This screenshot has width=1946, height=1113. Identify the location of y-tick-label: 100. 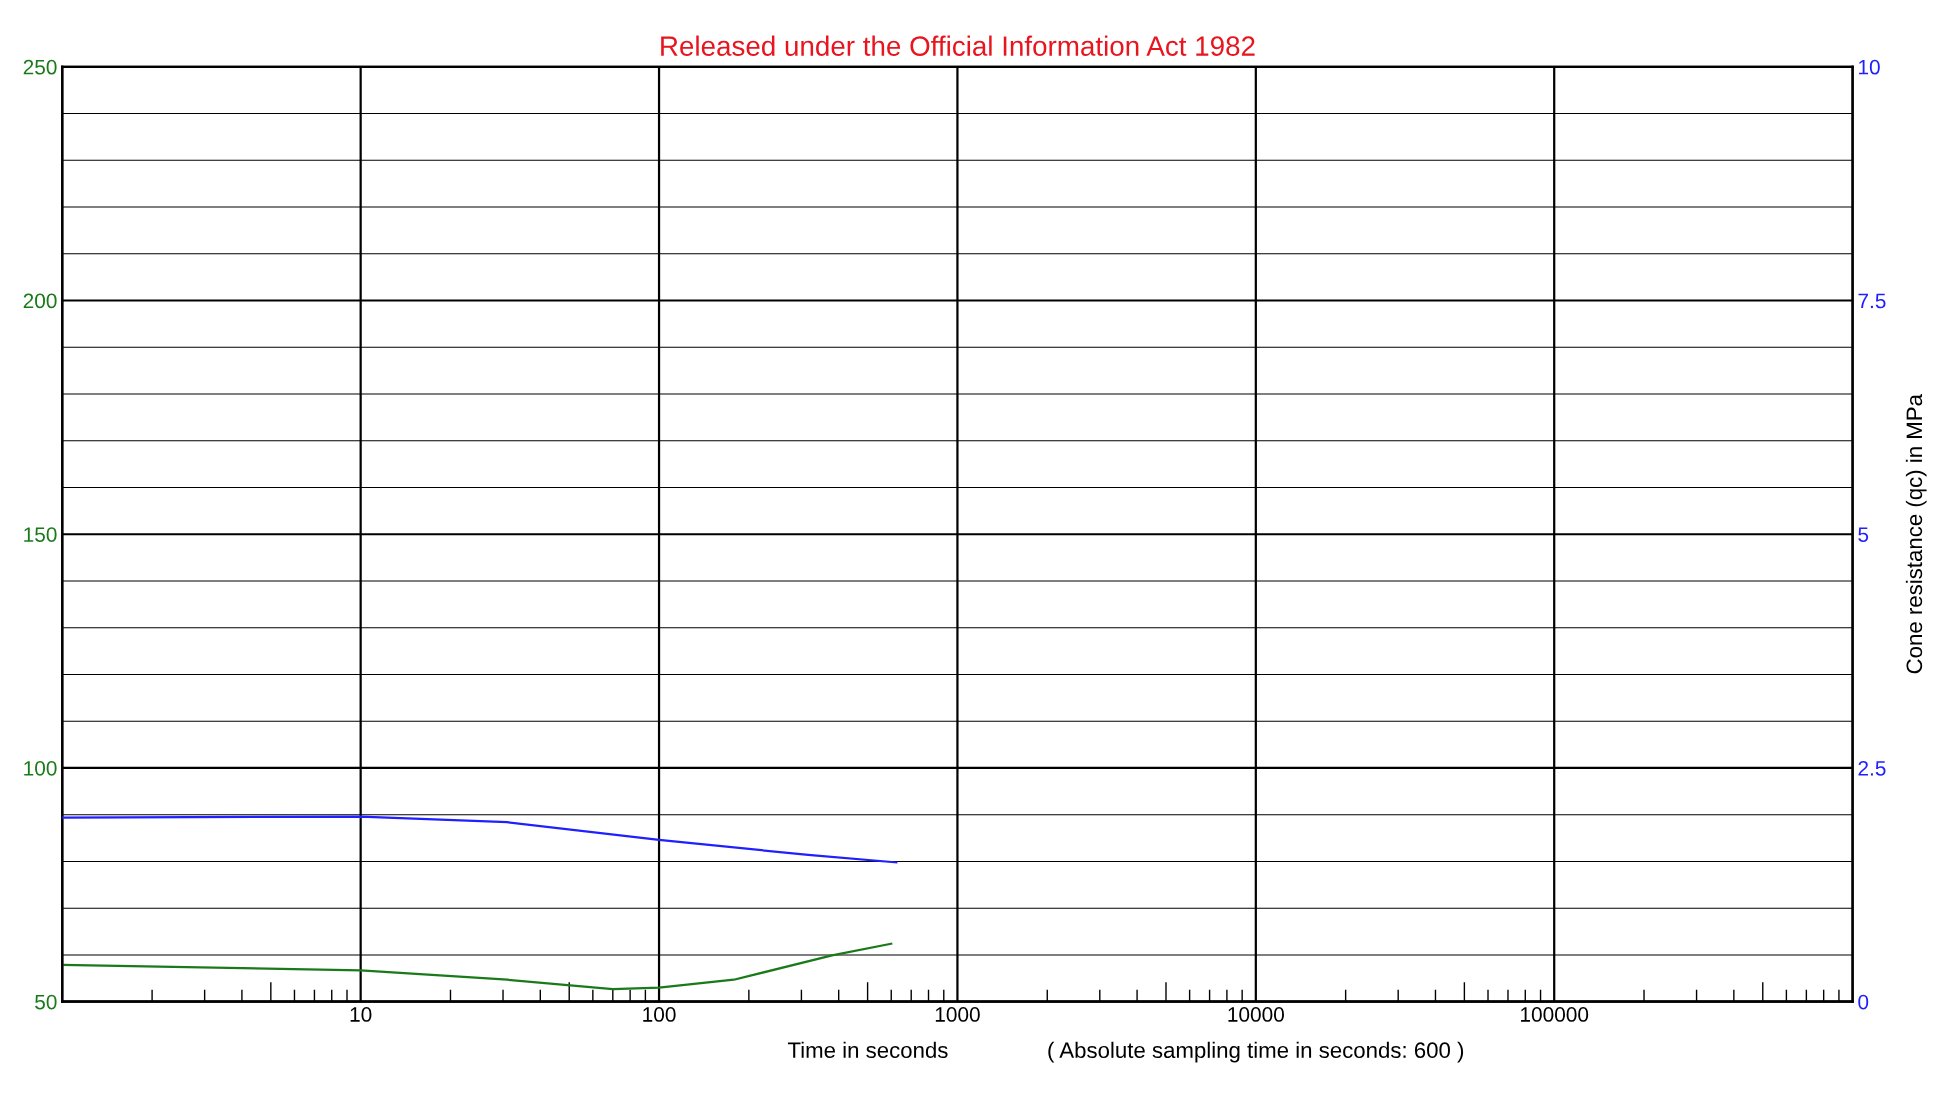
(40, 768).